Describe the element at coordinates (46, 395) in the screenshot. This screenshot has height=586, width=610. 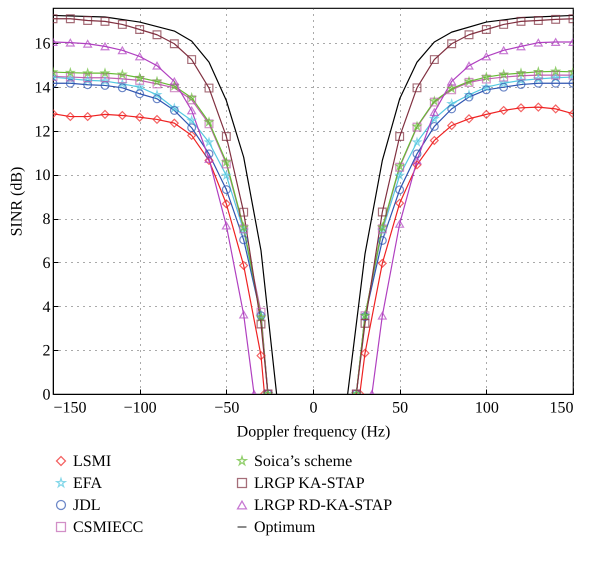
I see `y-tick-label: 0` at that location.